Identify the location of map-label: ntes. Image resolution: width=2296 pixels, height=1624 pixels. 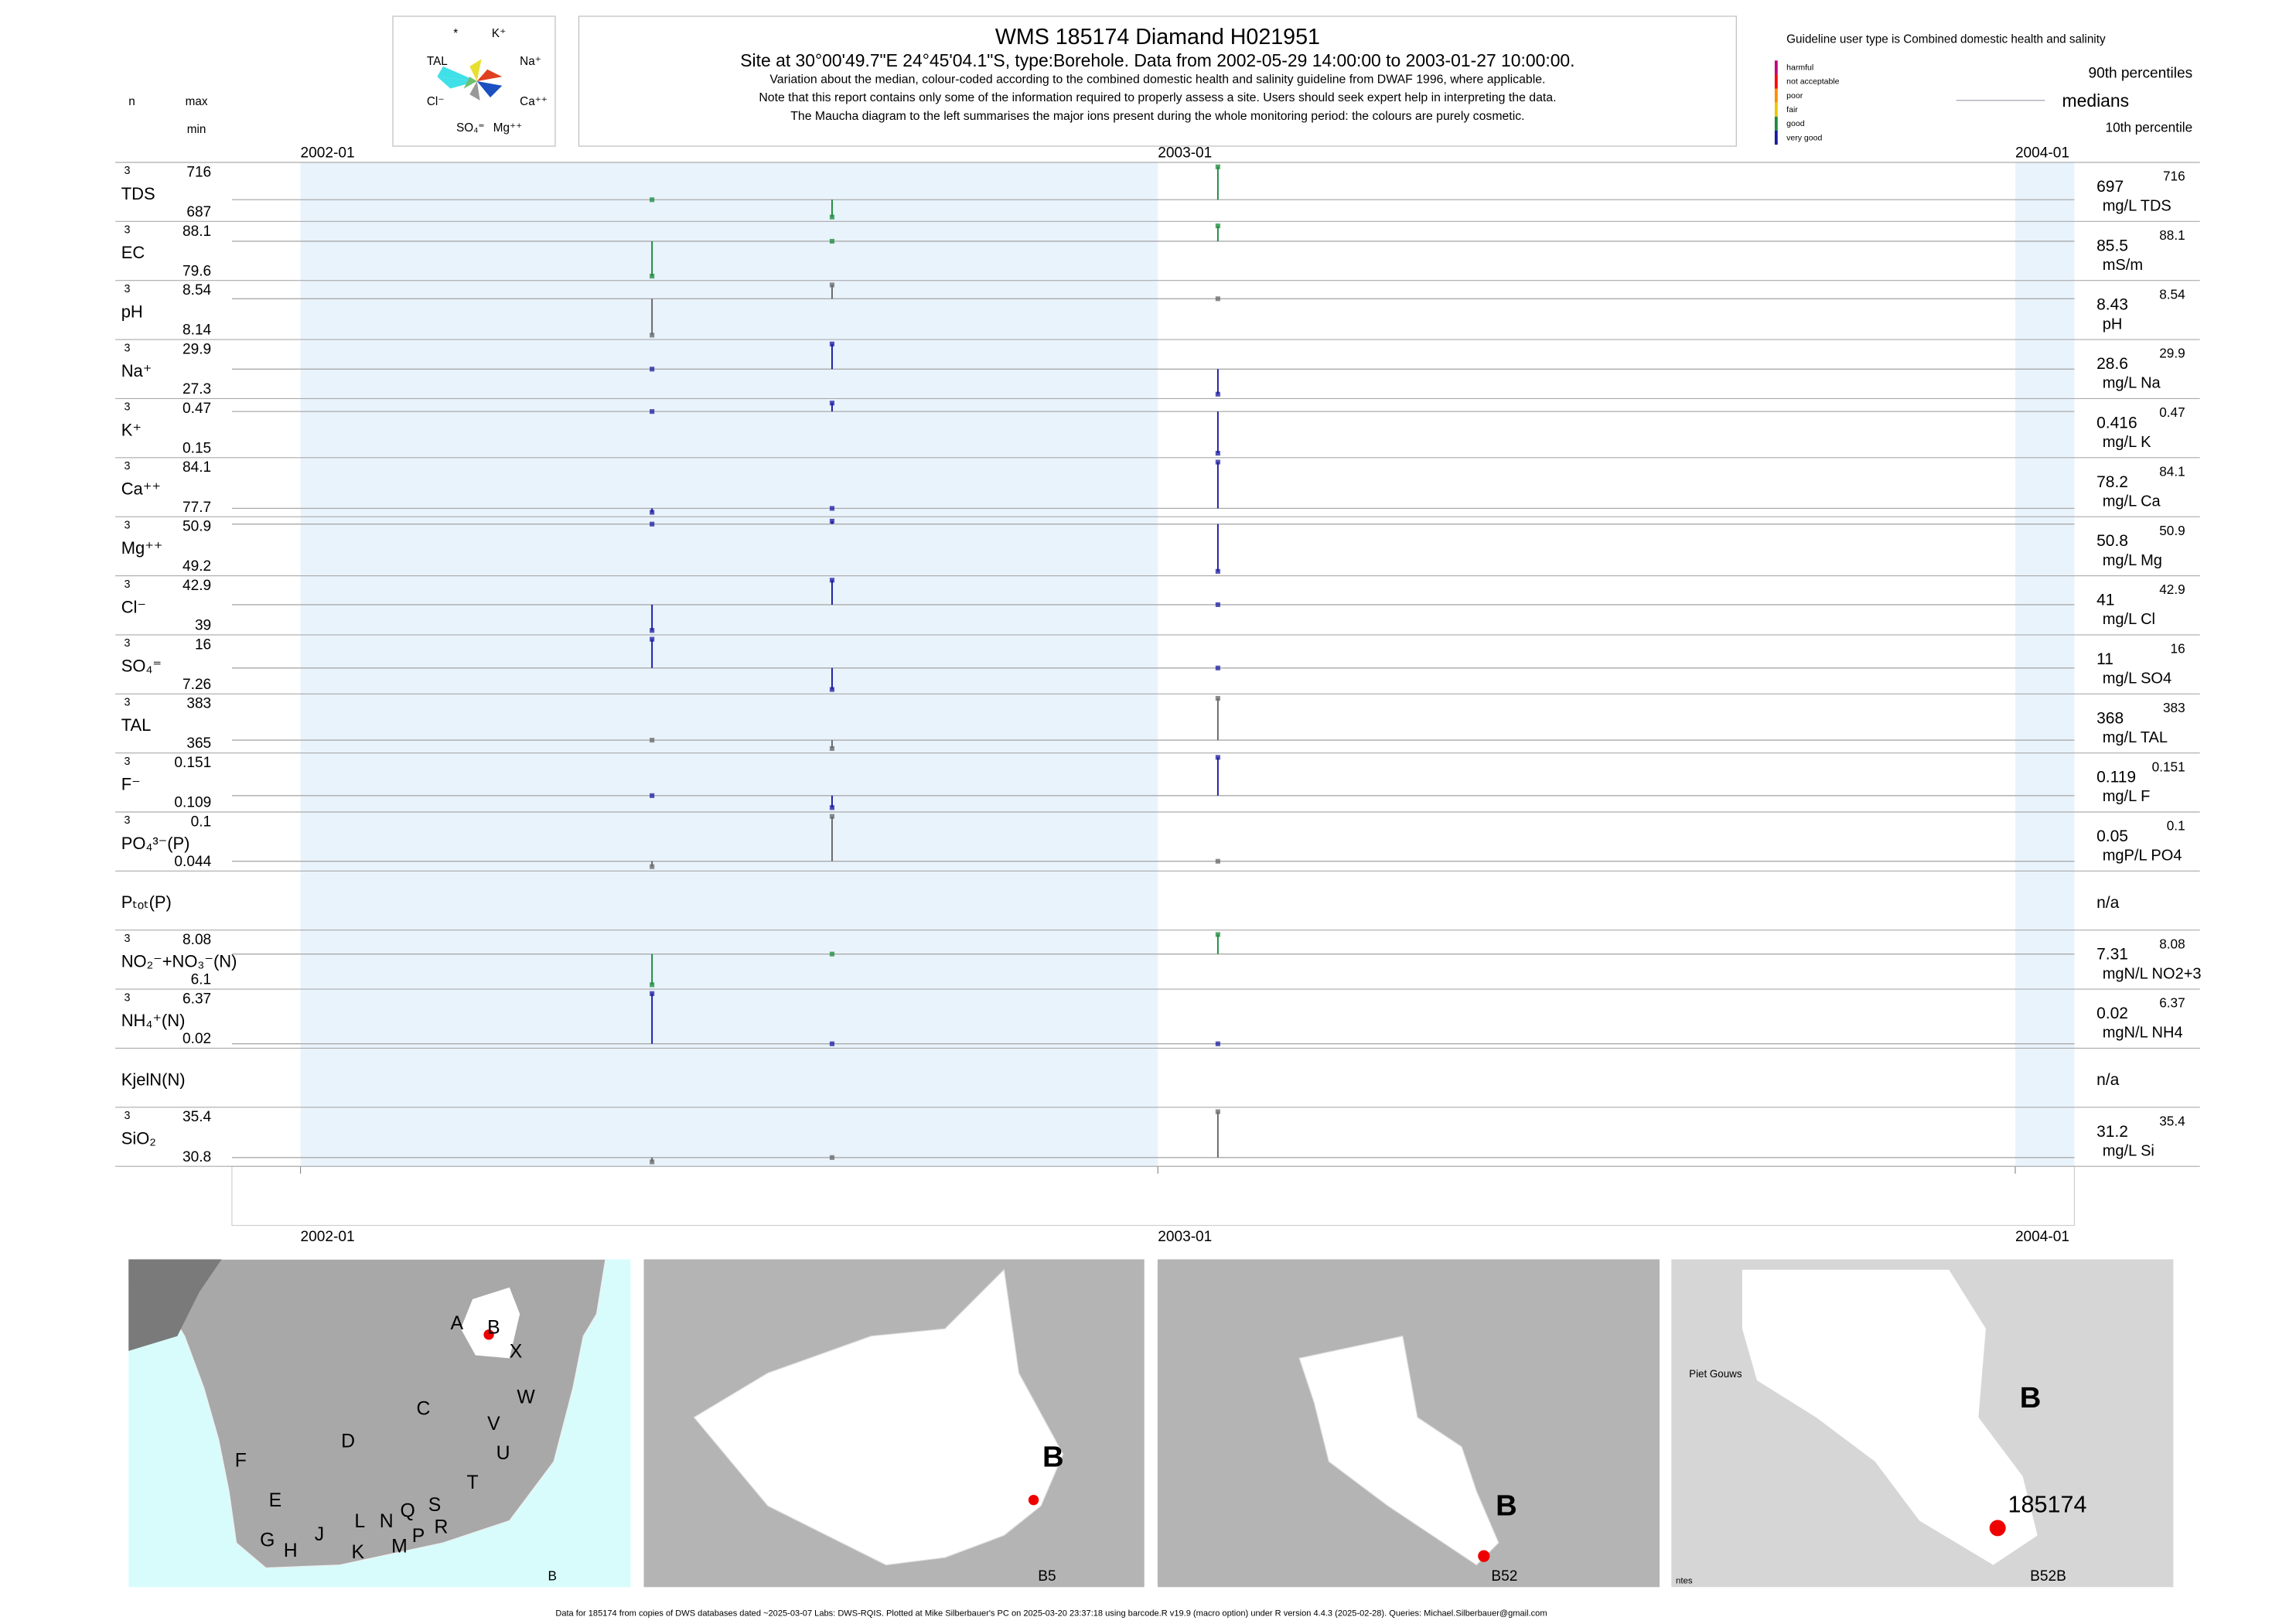
(1684, 1581).